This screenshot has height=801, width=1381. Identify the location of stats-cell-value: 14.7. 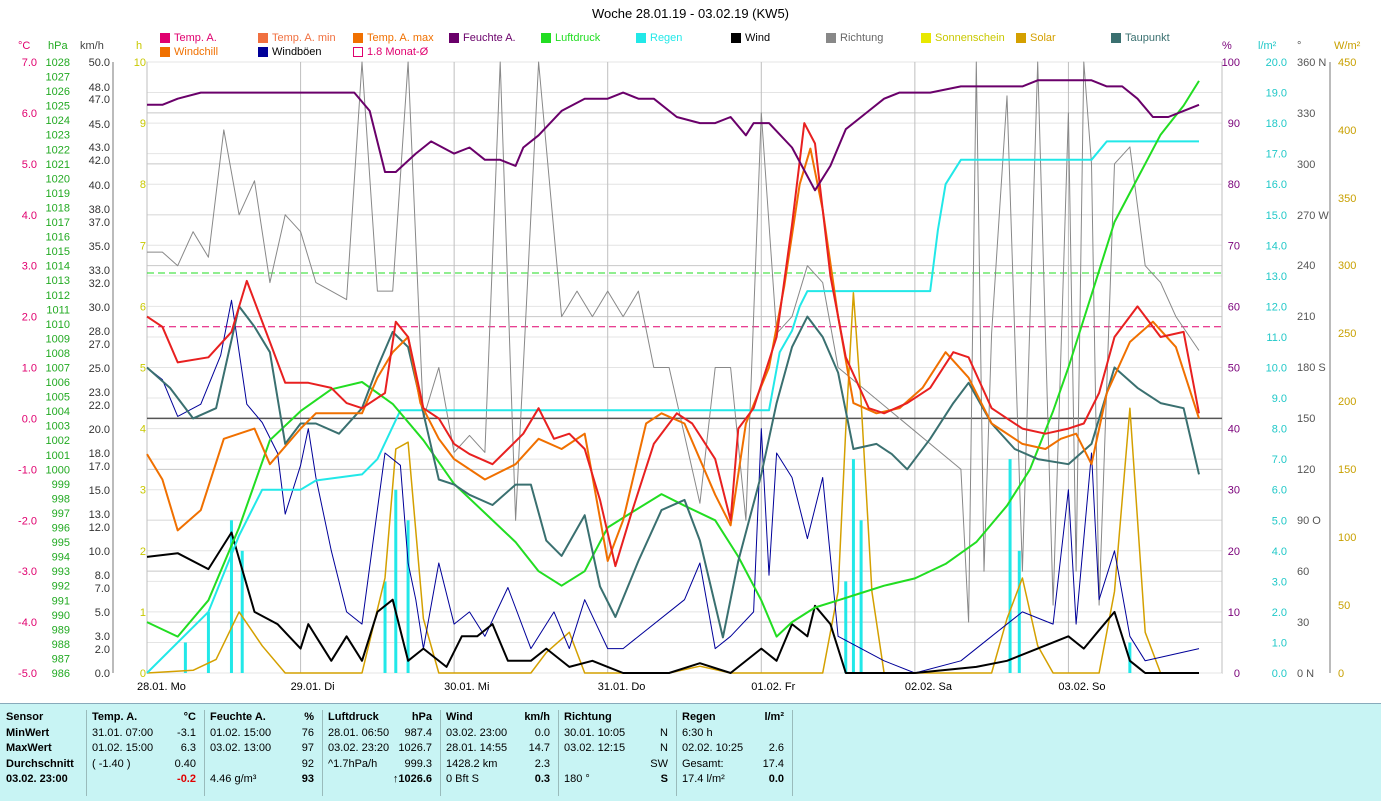
(539, 748).